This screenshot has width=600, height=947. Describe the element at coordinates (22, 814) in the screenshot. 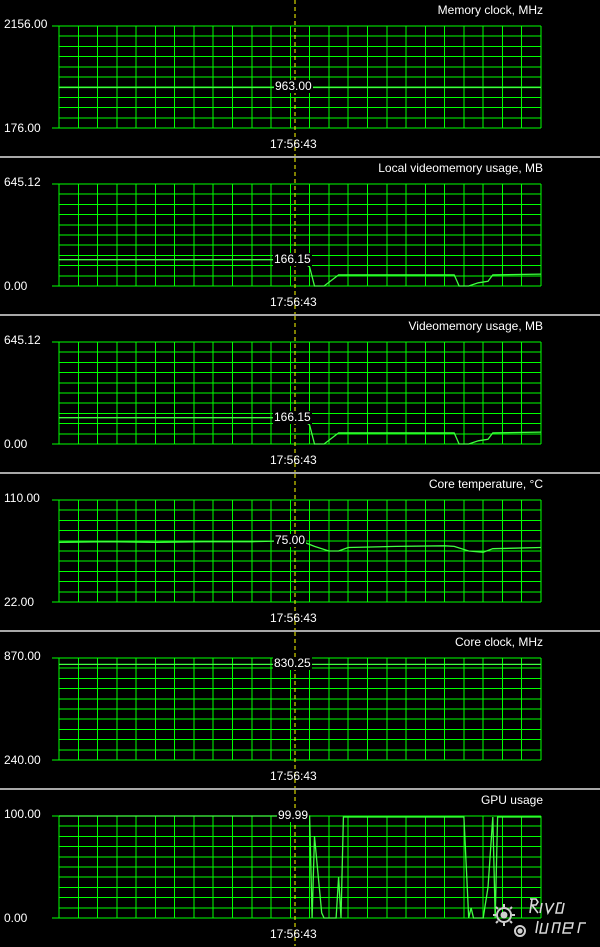

I see `ymax-label: 100.00` at that location.